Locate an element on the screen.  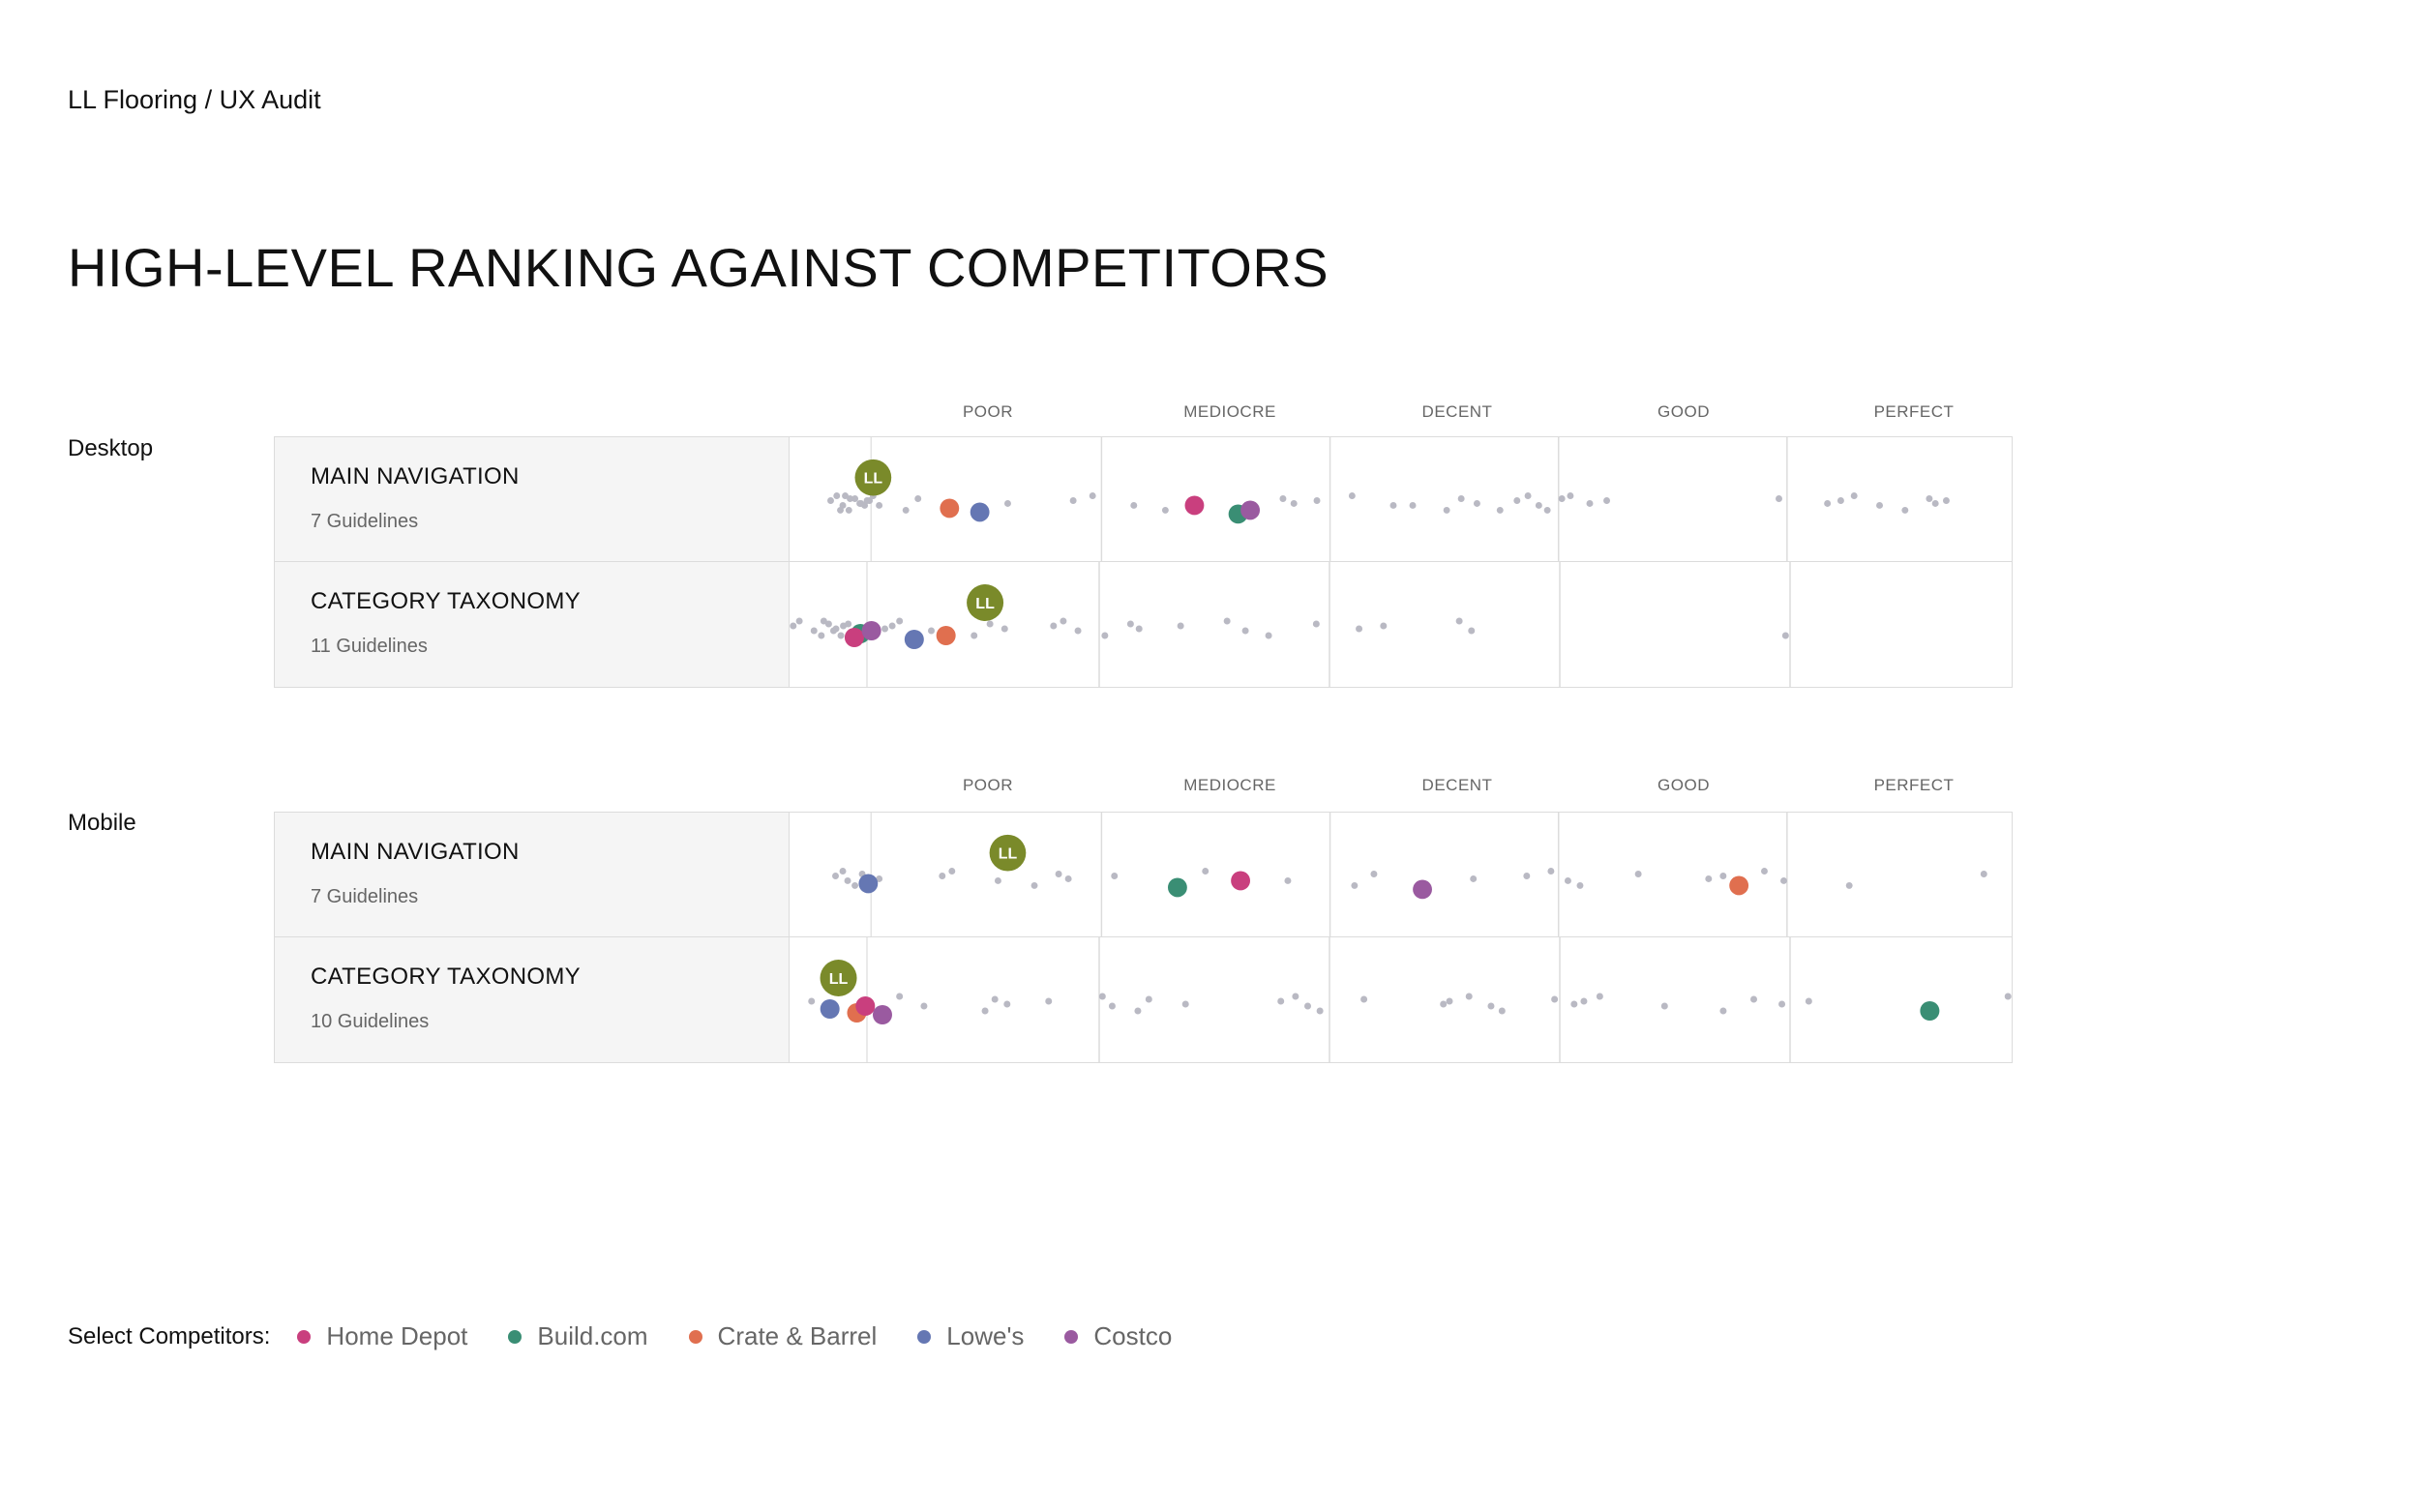
legend-item-lowe-s: Lowe's is located at coordinates (971, 1336).